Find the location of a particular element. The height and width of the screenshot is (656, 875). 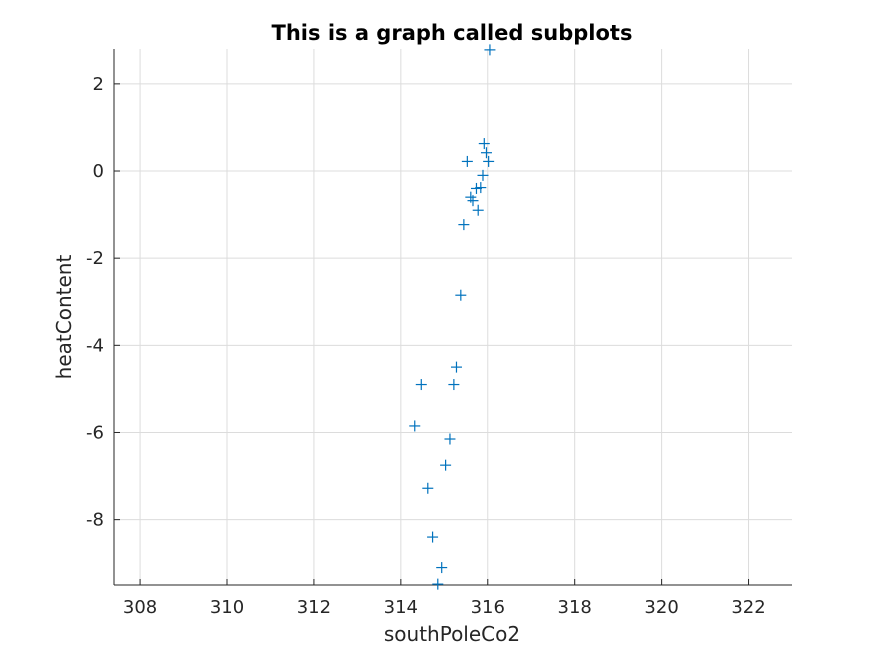

x-tick-label: 308 is located at coordinates (140, 607).